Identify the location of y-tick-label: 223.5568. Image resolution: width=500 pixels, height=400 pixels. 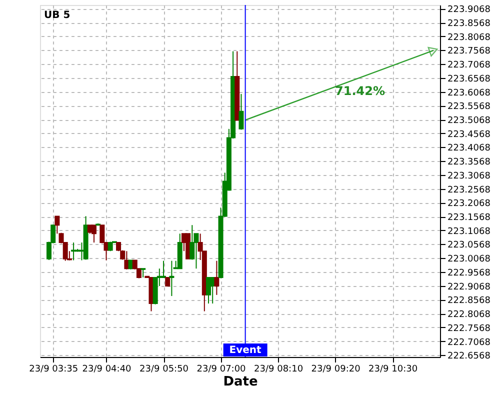
(469, 107).